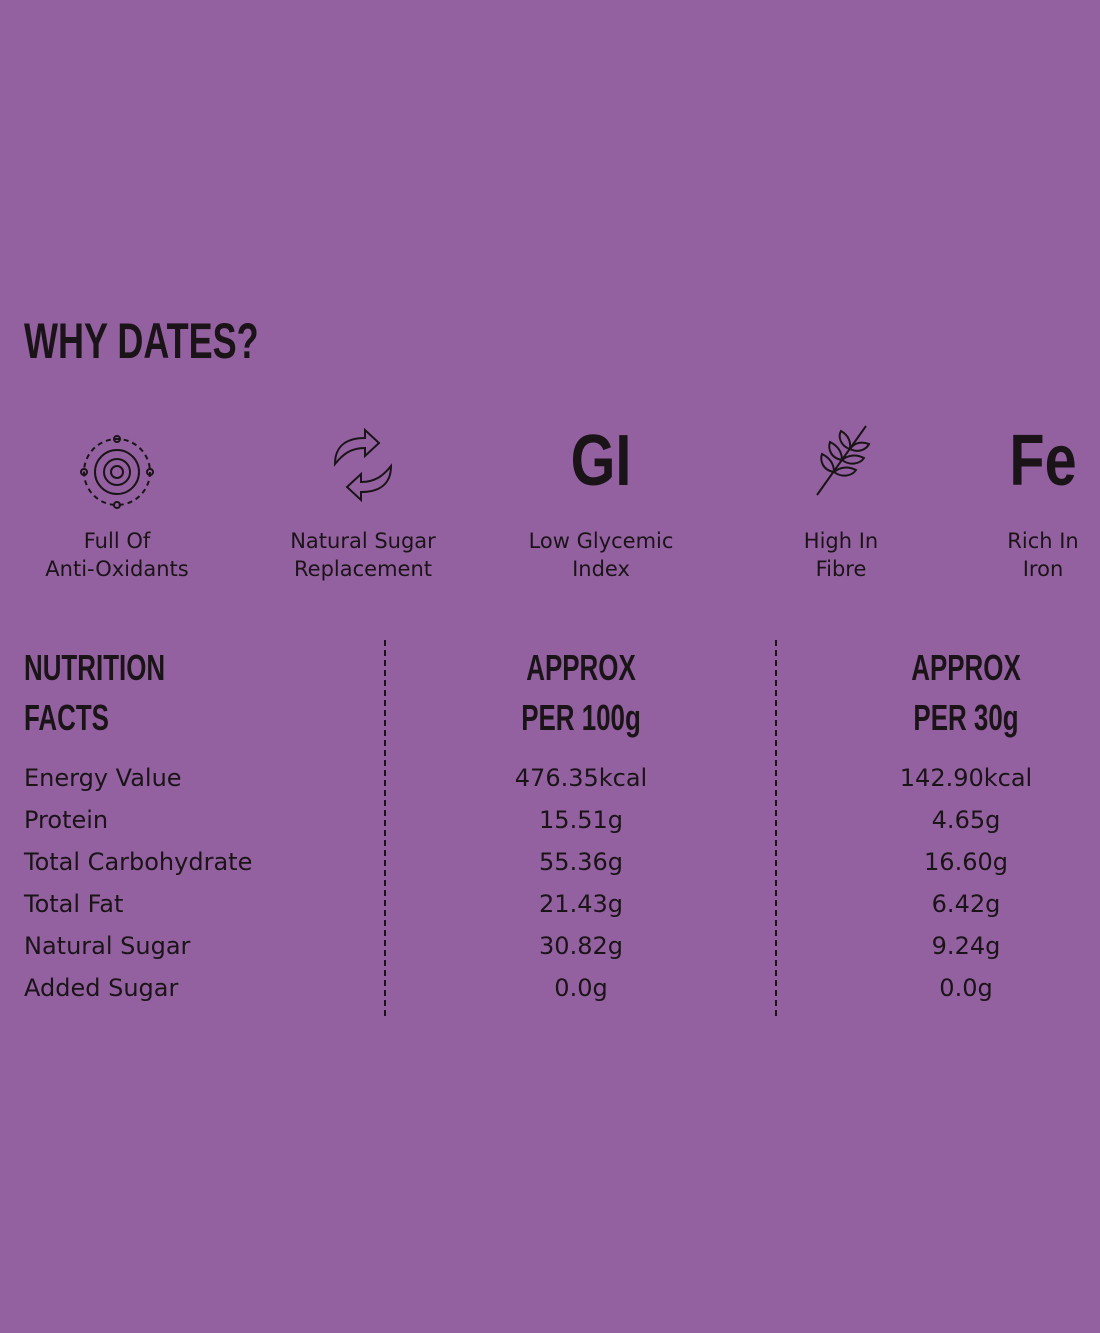 This screenshot has height=1333, width=1100. What do you see at coordinates (601, 461) in the screenshot?
I see `icon-text: GI` at bounding box center [601, 461].